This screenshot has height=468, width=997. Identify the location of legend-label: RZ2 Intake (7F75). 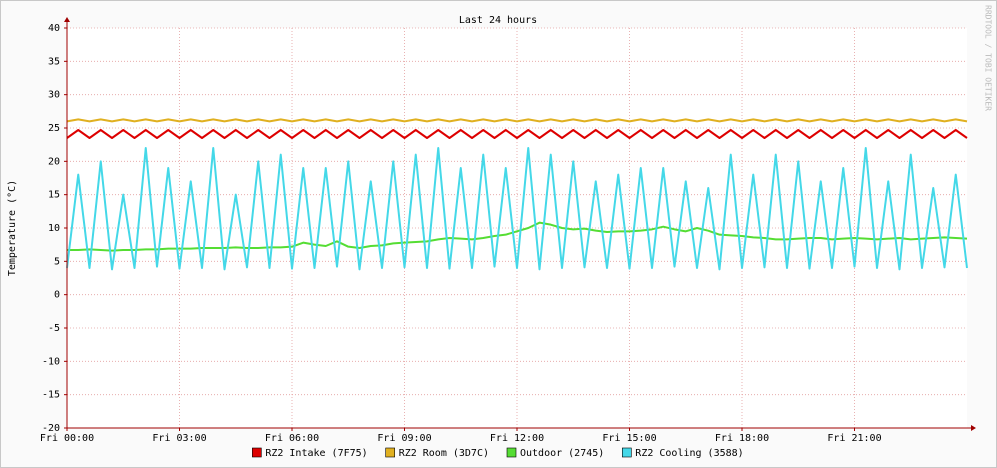
(316, 453).